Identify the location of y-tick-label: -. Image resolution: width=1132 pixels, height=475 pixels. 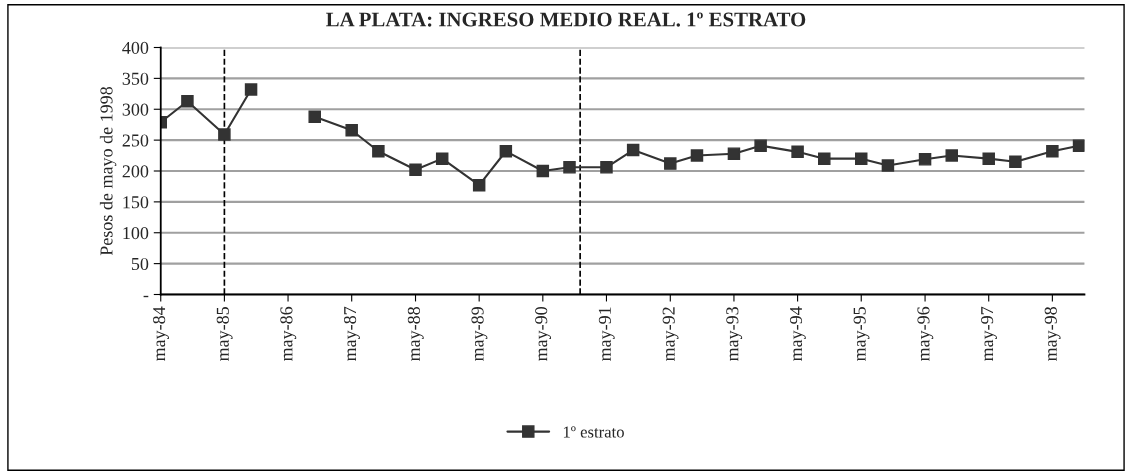
(146, 296).